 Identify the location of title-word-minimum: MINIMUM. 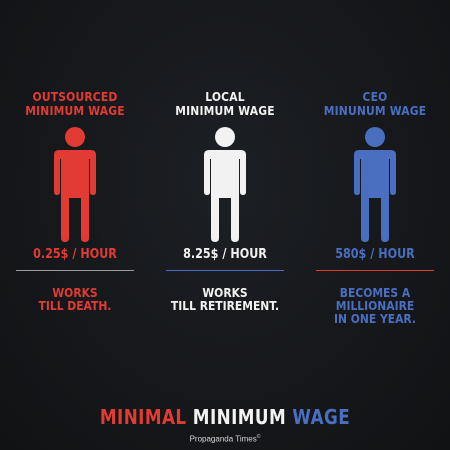
(239, 417).